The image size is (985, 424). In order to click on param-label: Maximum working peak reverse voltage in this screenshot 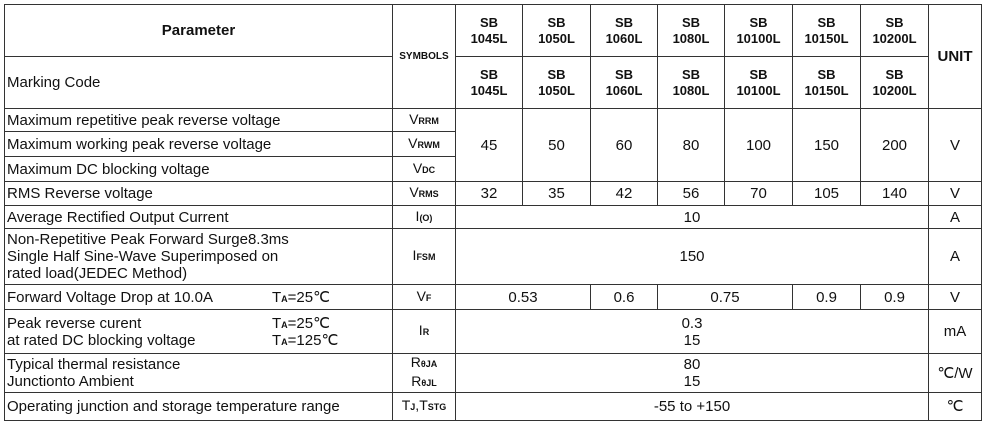, I will do `click(198, 144)`.